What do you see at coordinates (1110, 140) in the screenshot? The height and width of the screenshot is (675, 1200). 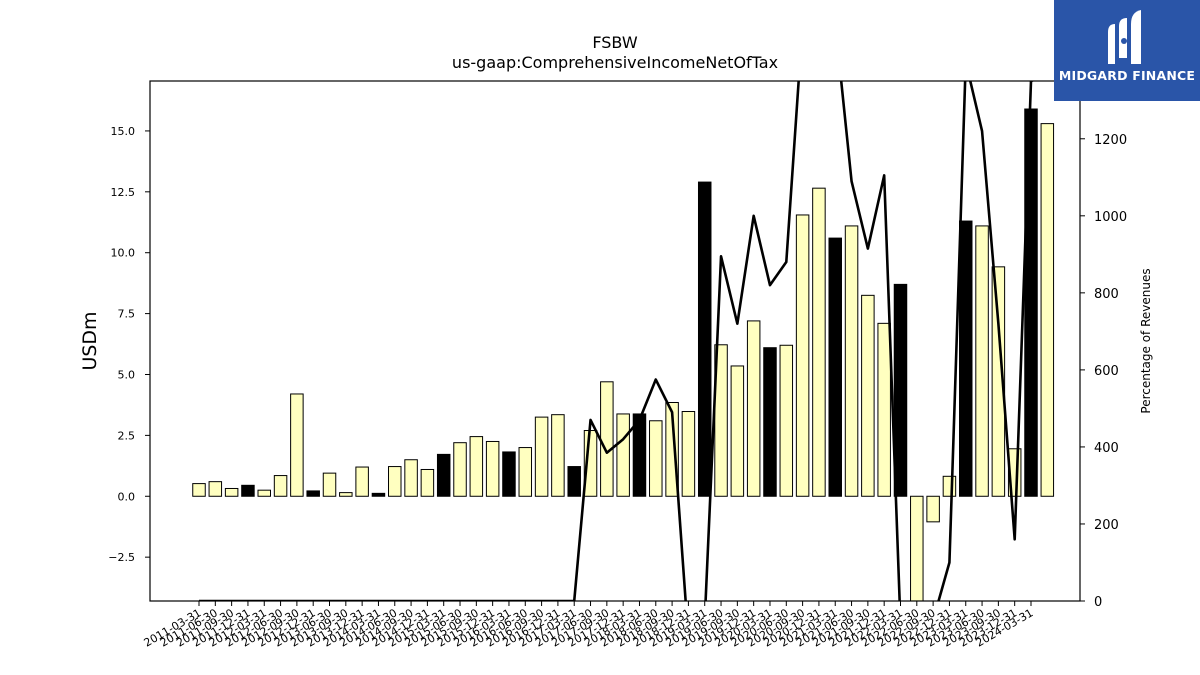 I see `y2-tick-label: 1200` at bounding box center [1110, 140].